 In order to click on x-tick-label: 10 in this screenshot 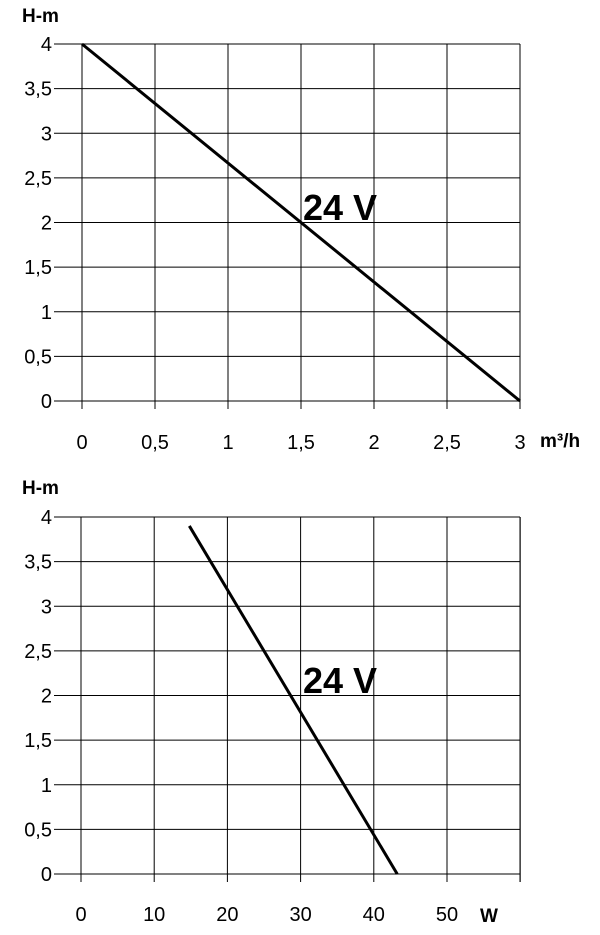, I will do `click(154, 915)`.